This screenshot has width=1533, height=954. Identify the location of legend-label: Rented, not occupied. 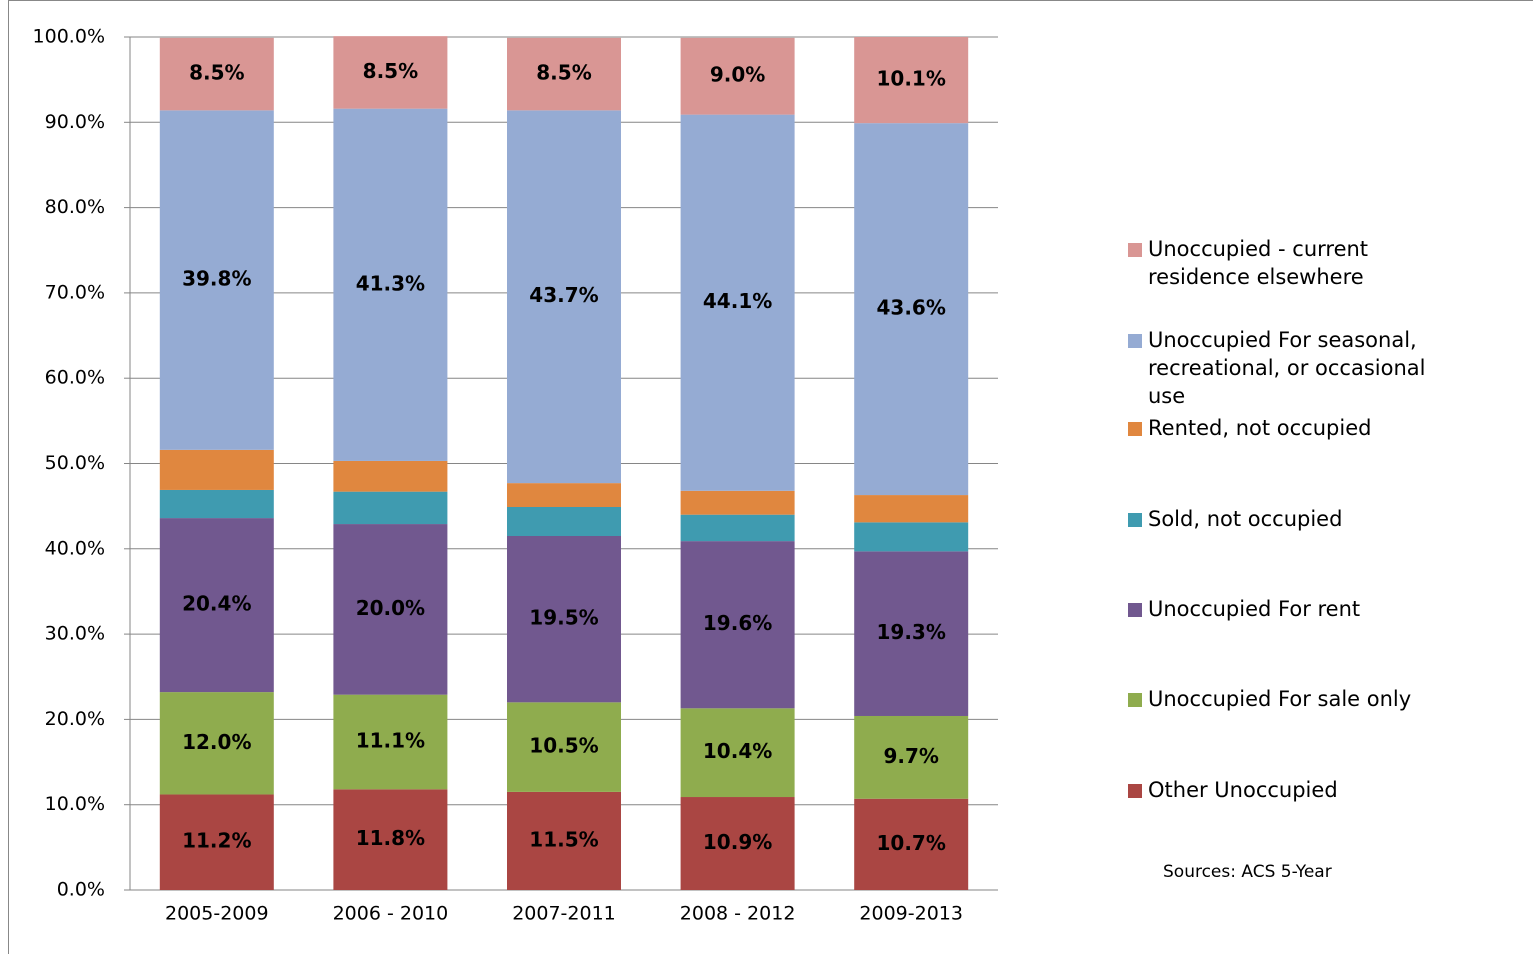
(1260, 428).